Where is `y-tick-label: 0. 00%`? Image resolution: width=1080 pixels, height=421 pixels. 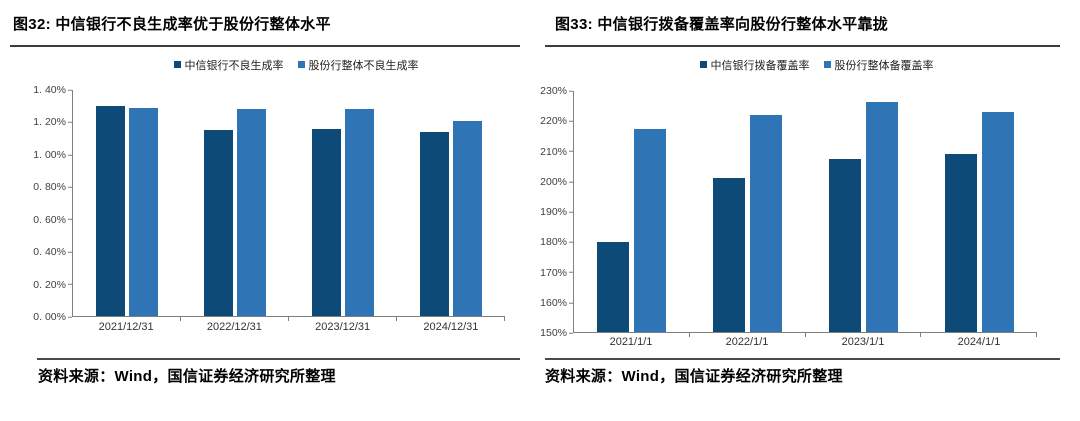 y-tick-label: 0. 00% is located at coordinates (49, 316).